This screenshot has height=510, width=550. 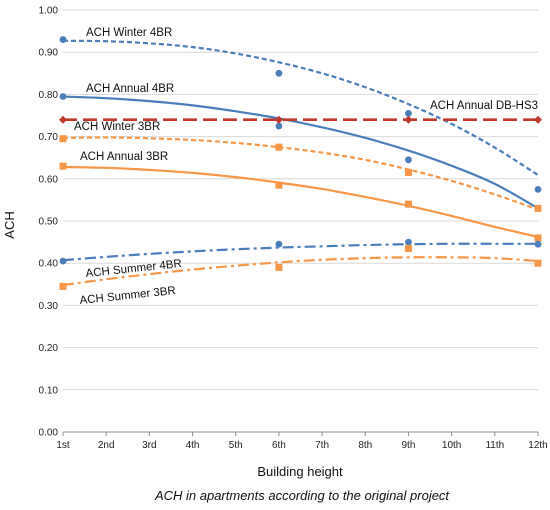 What do you see at coordinates (9, 224) in the screenshot?
I see `y-axis-title: ACH` at bounding box center [9, 224].